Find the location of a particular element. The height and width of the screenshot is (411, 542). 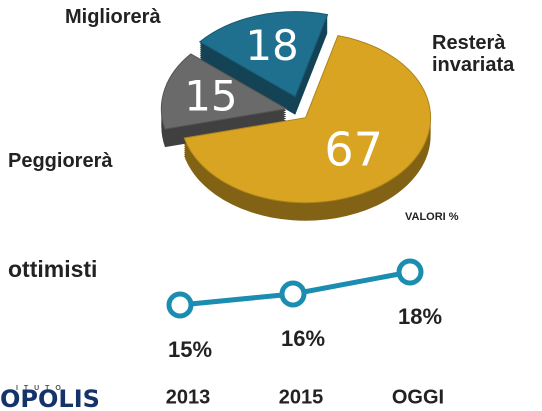

logo: OPOLIS is located at coordinates (50, 398).